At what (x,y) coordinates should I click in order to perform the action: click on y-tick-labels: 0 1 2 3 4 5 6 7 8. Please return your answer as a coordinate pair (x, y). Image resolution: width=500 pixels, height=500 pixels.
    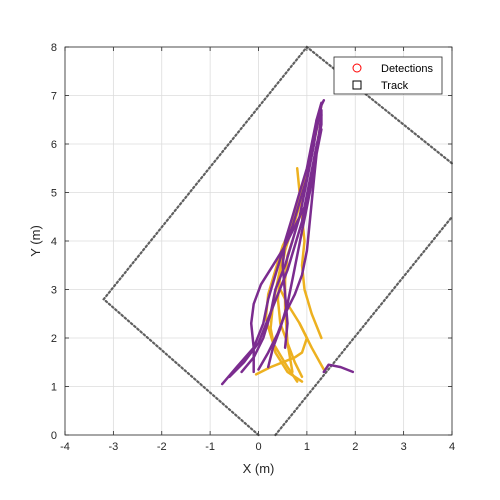
    Looking at the image, I should click on (54, 242).